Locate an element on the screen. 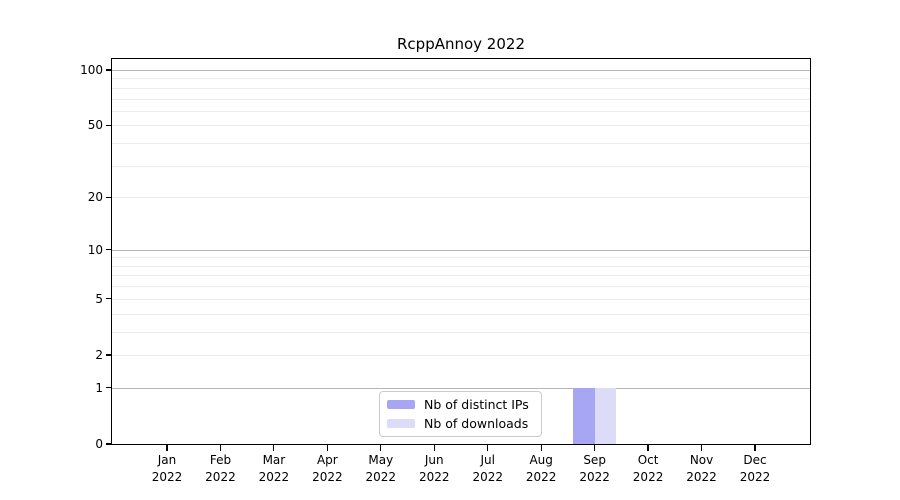 Image resolution: width=900 pixels, height=500 pixels. y-tick-label: 50 is located at coordinates (95, 125).